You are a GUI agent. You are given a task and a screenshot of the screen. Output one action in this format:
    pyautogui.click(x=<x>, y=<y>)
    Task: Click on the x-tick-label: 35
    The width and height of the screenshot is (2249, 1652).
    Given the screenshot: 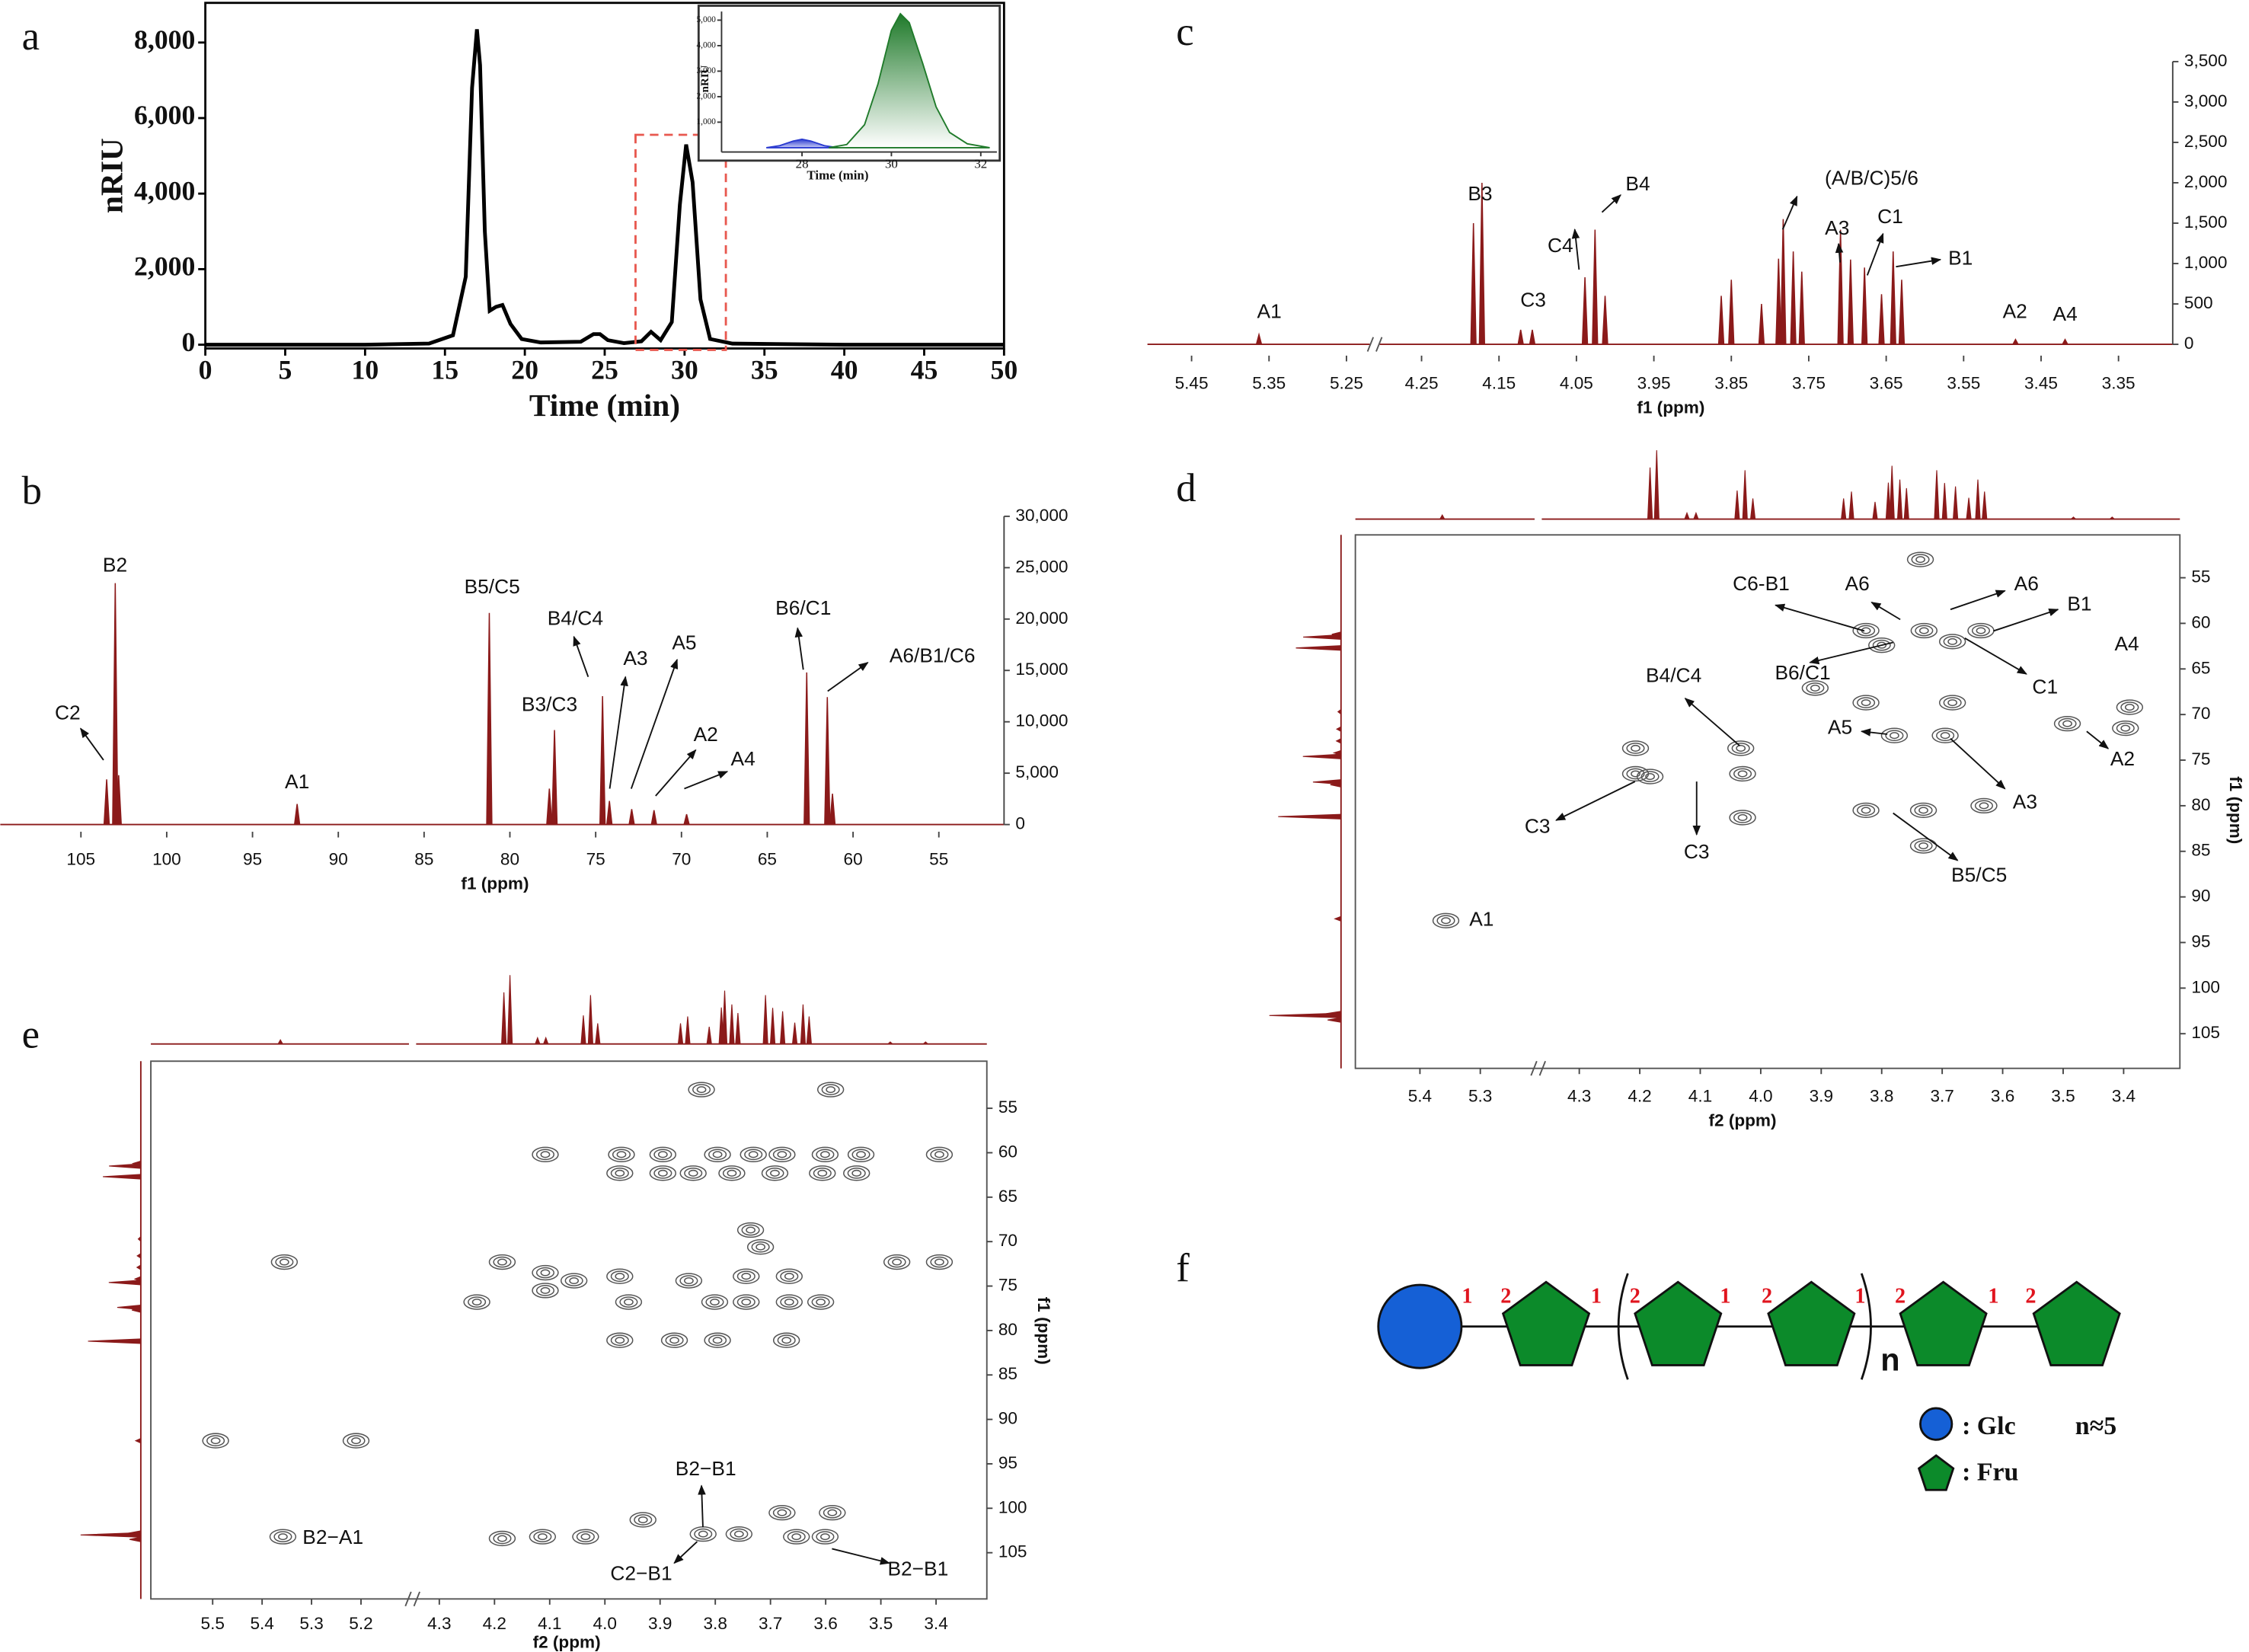 What is the action you would take?
    pyautogui.click(x=764, y=370)
    